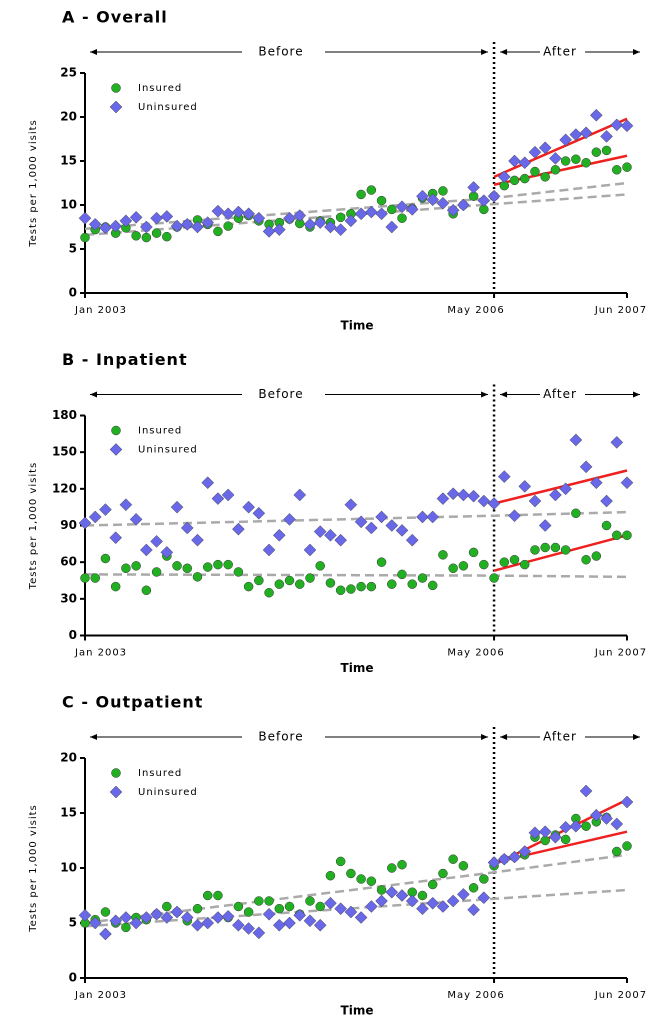  What do you see at coordinates (68, 598) in the screenshot?
I see `y-tick-label: 30` at bounding box center [68, 598].